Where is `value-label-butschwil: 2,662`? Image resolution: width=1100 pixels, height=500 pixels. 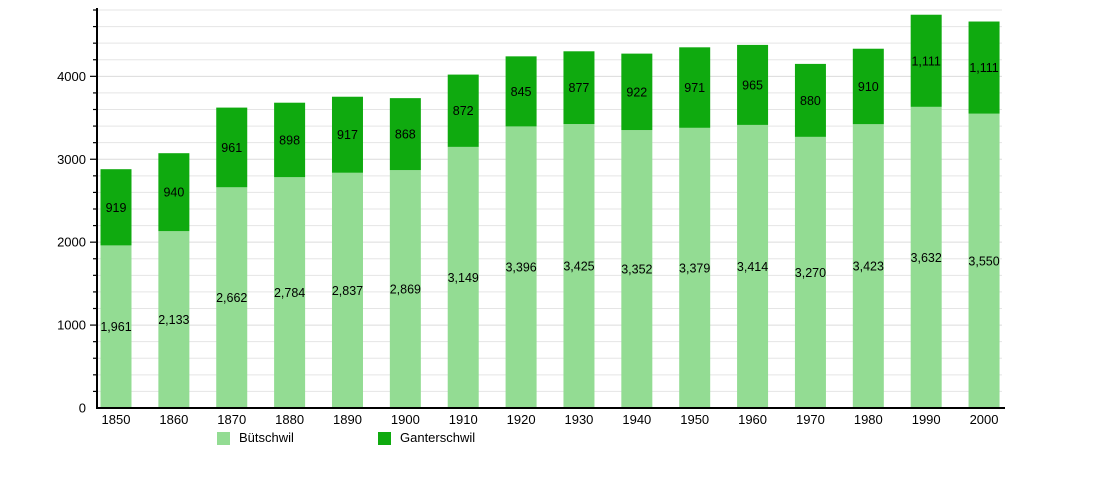 value-label-butschwil: 2,662 is located at coordinates (231, 298).